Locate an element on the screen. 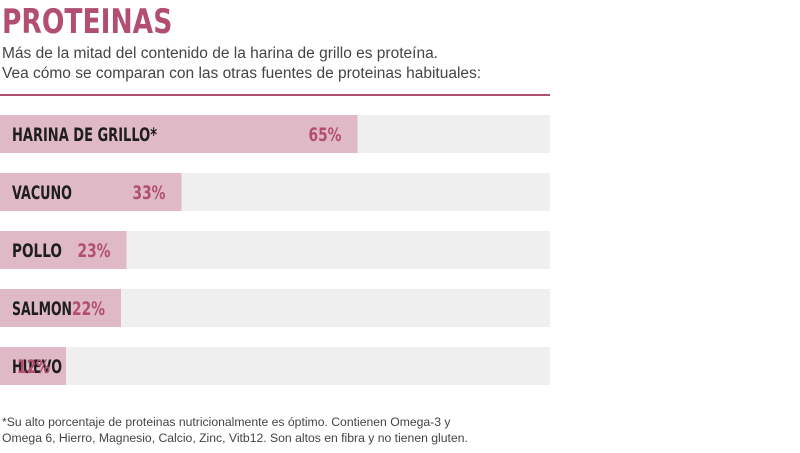 The height and width of the screenshot is (453, 800). value-label-huevo: 12% is located at coordinates (33, 367).